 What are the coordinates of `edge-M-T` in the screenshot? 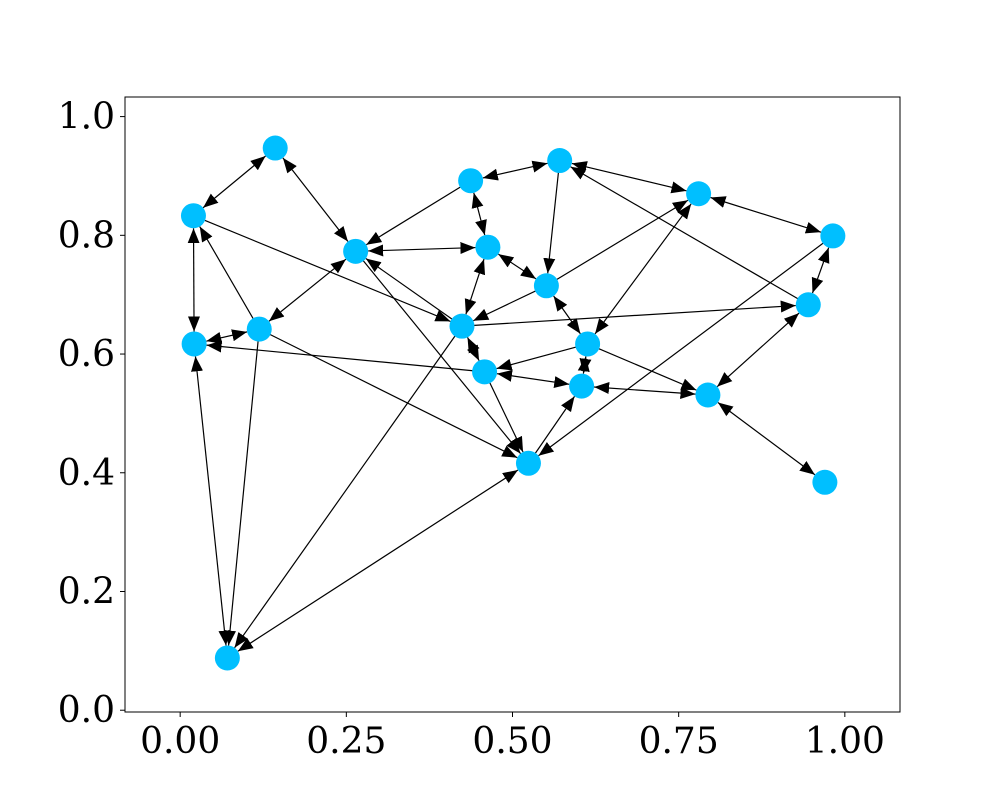 It's located at (348, 487).